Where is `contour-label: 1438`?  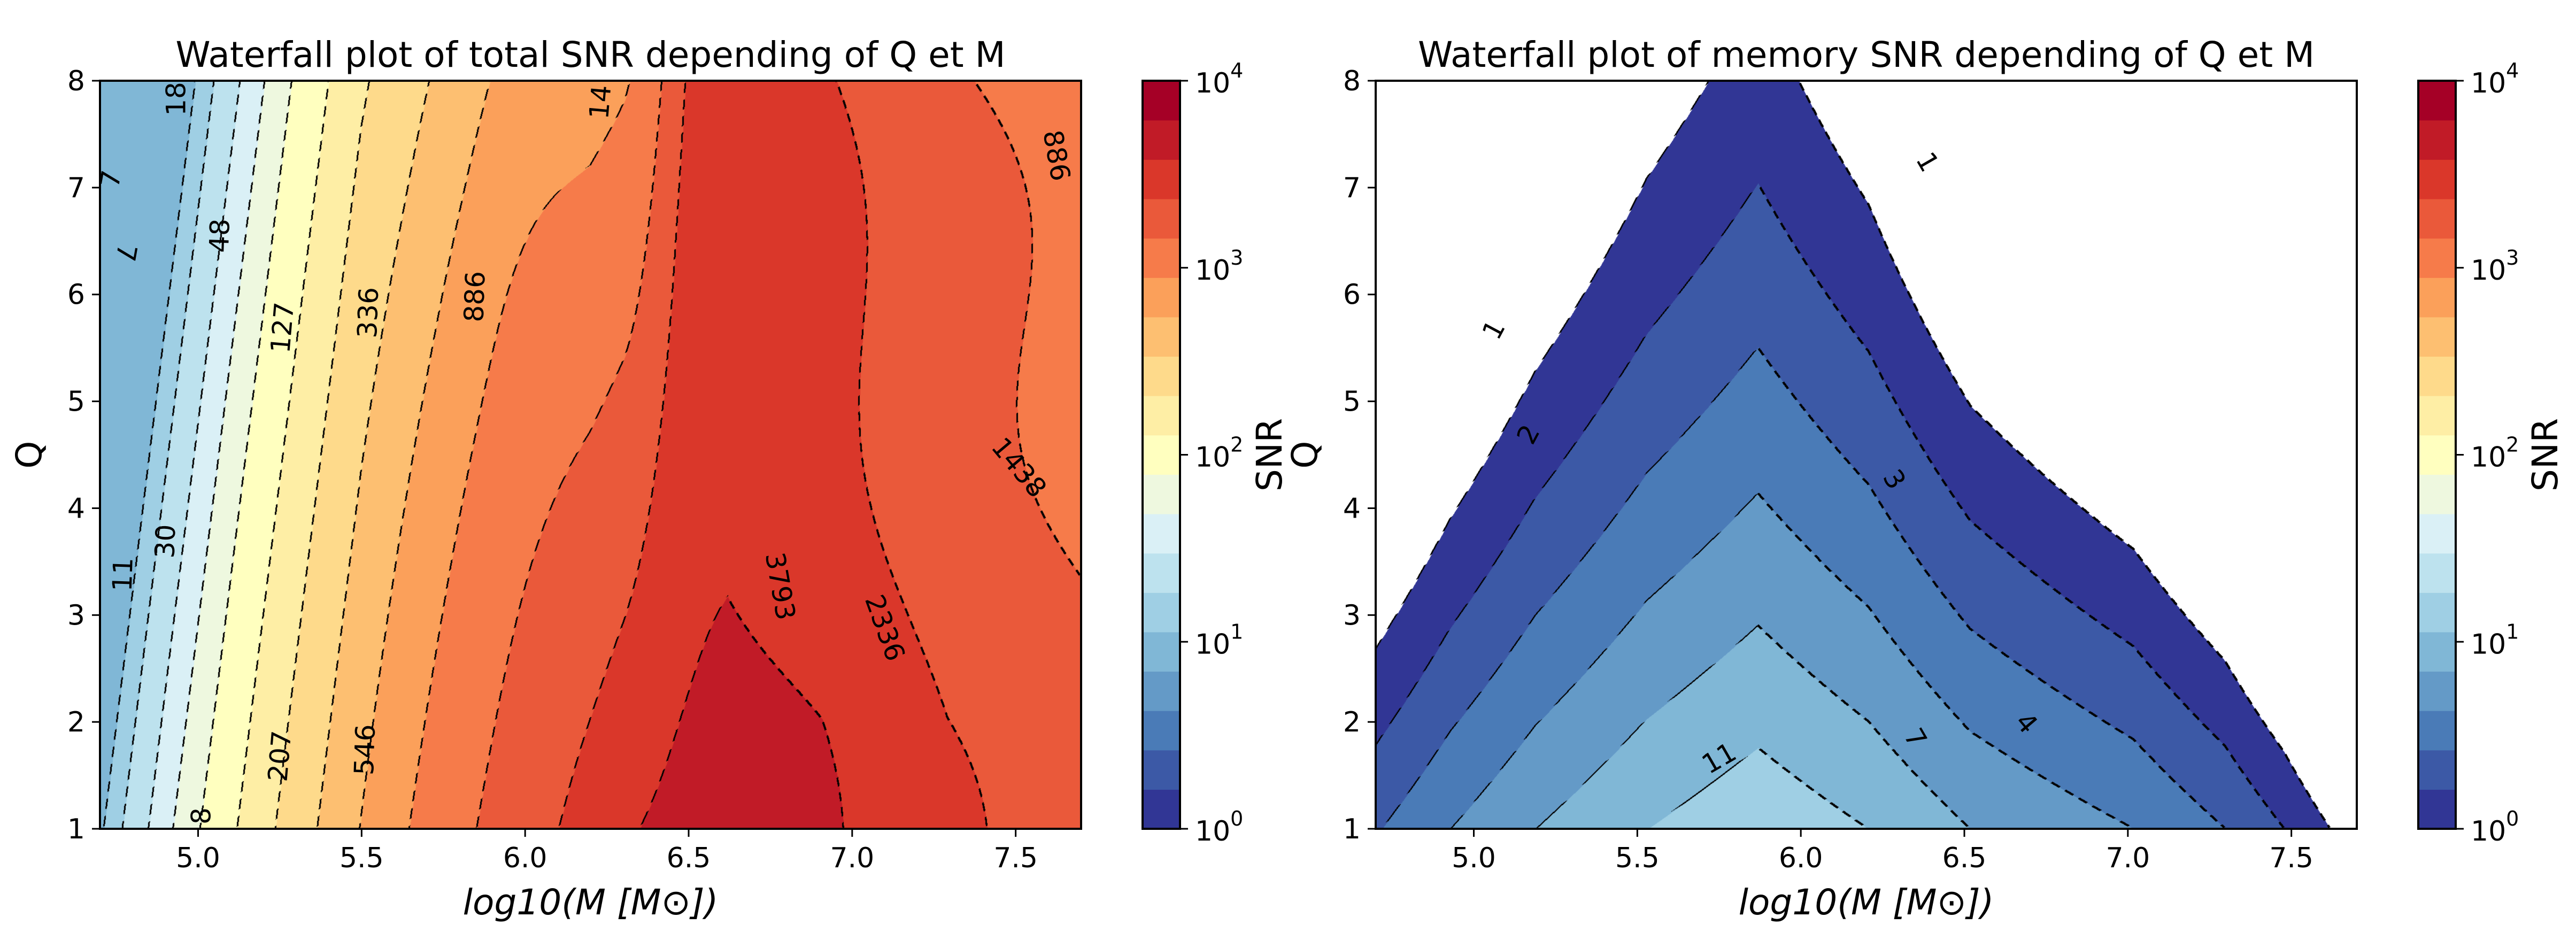
contour-label: 1438 is located at coordinates (1019, 468).